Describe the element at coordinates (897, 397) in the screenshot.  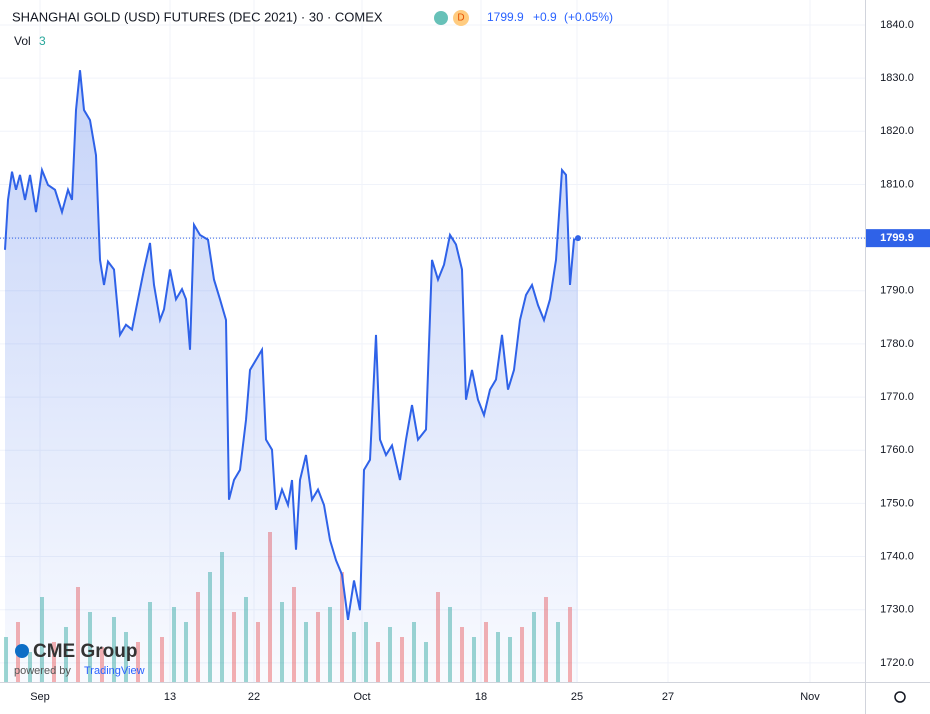
I see `y-tick-label: 1770.0` at that location.